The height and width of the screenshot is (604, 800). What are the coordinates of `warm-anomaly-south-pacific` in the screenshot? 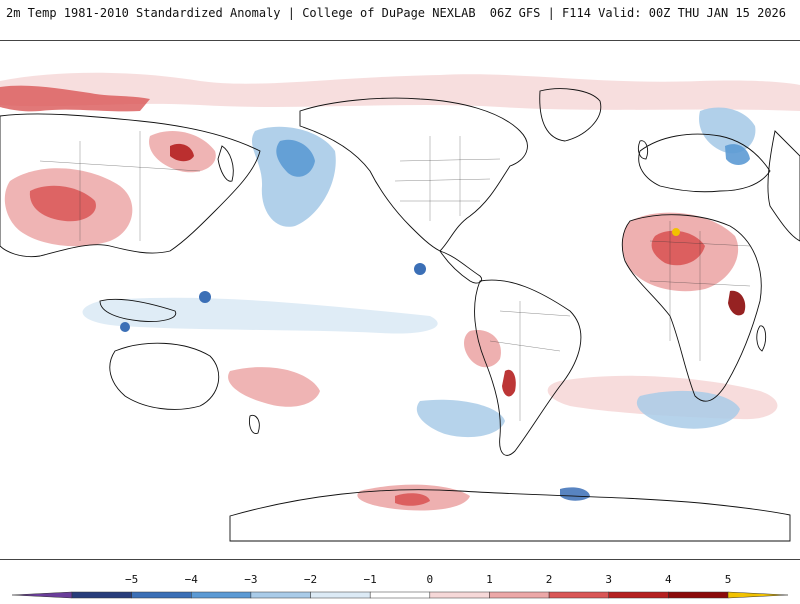 It's located at (274, 387).